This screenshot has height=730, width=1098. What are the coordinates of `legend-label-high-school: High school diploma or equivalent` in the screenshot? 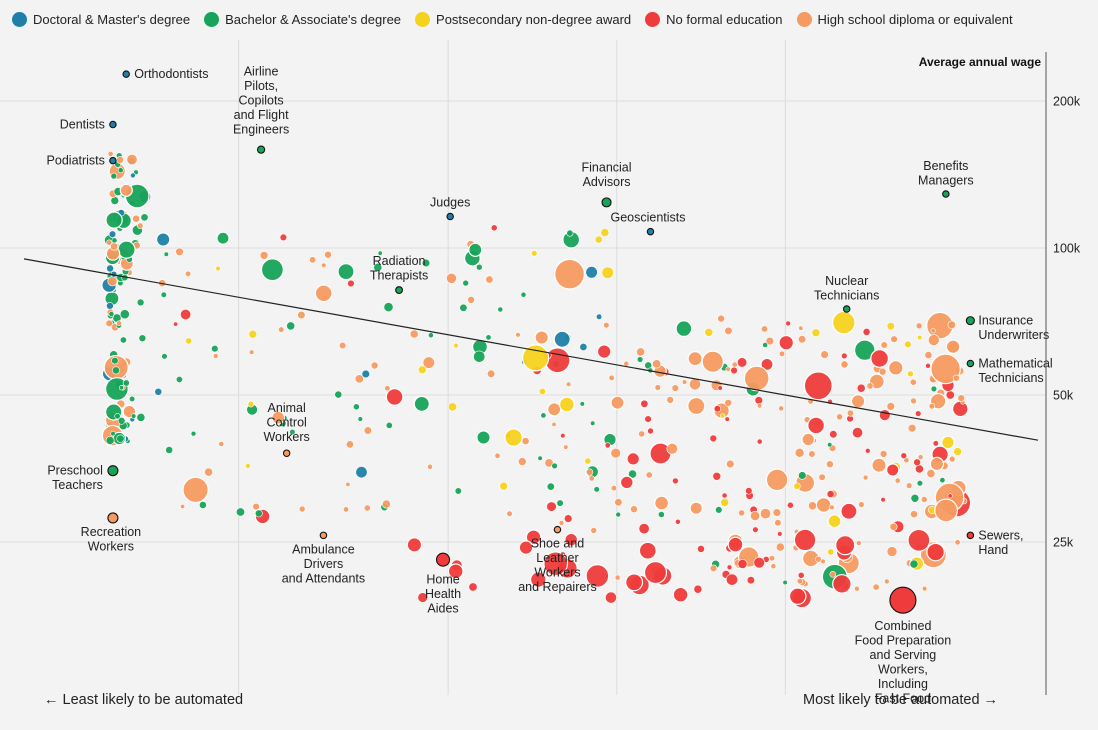 It's located at (915, 19).